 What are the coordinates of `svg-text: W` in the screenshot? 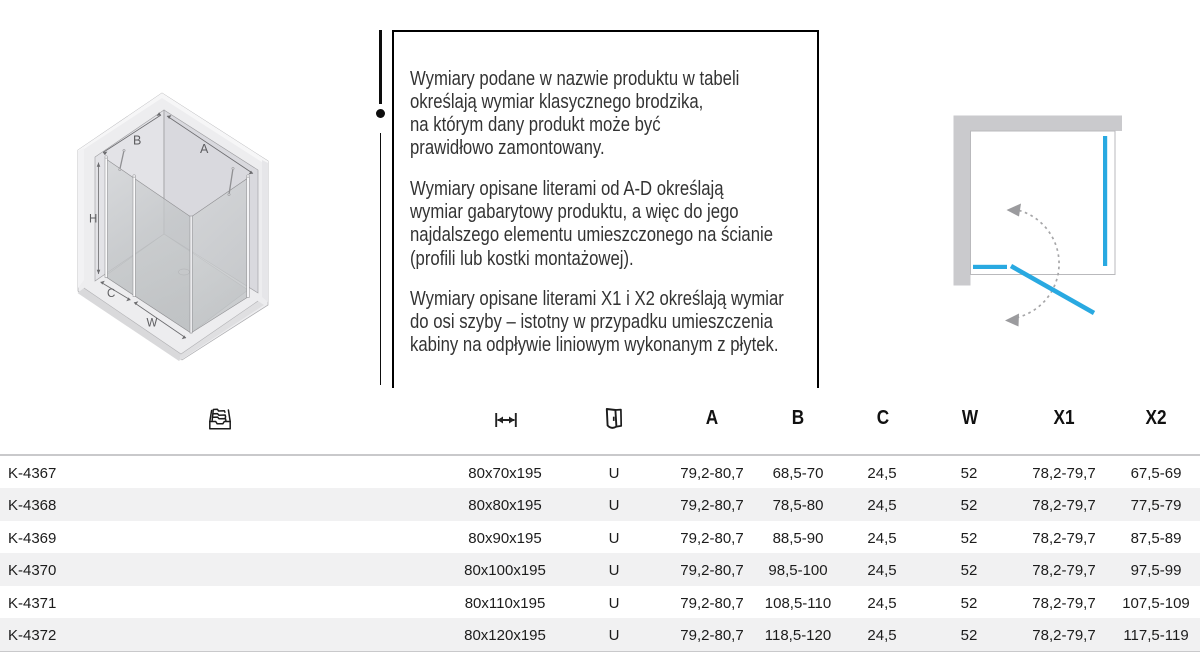 It's located at (152, 324).